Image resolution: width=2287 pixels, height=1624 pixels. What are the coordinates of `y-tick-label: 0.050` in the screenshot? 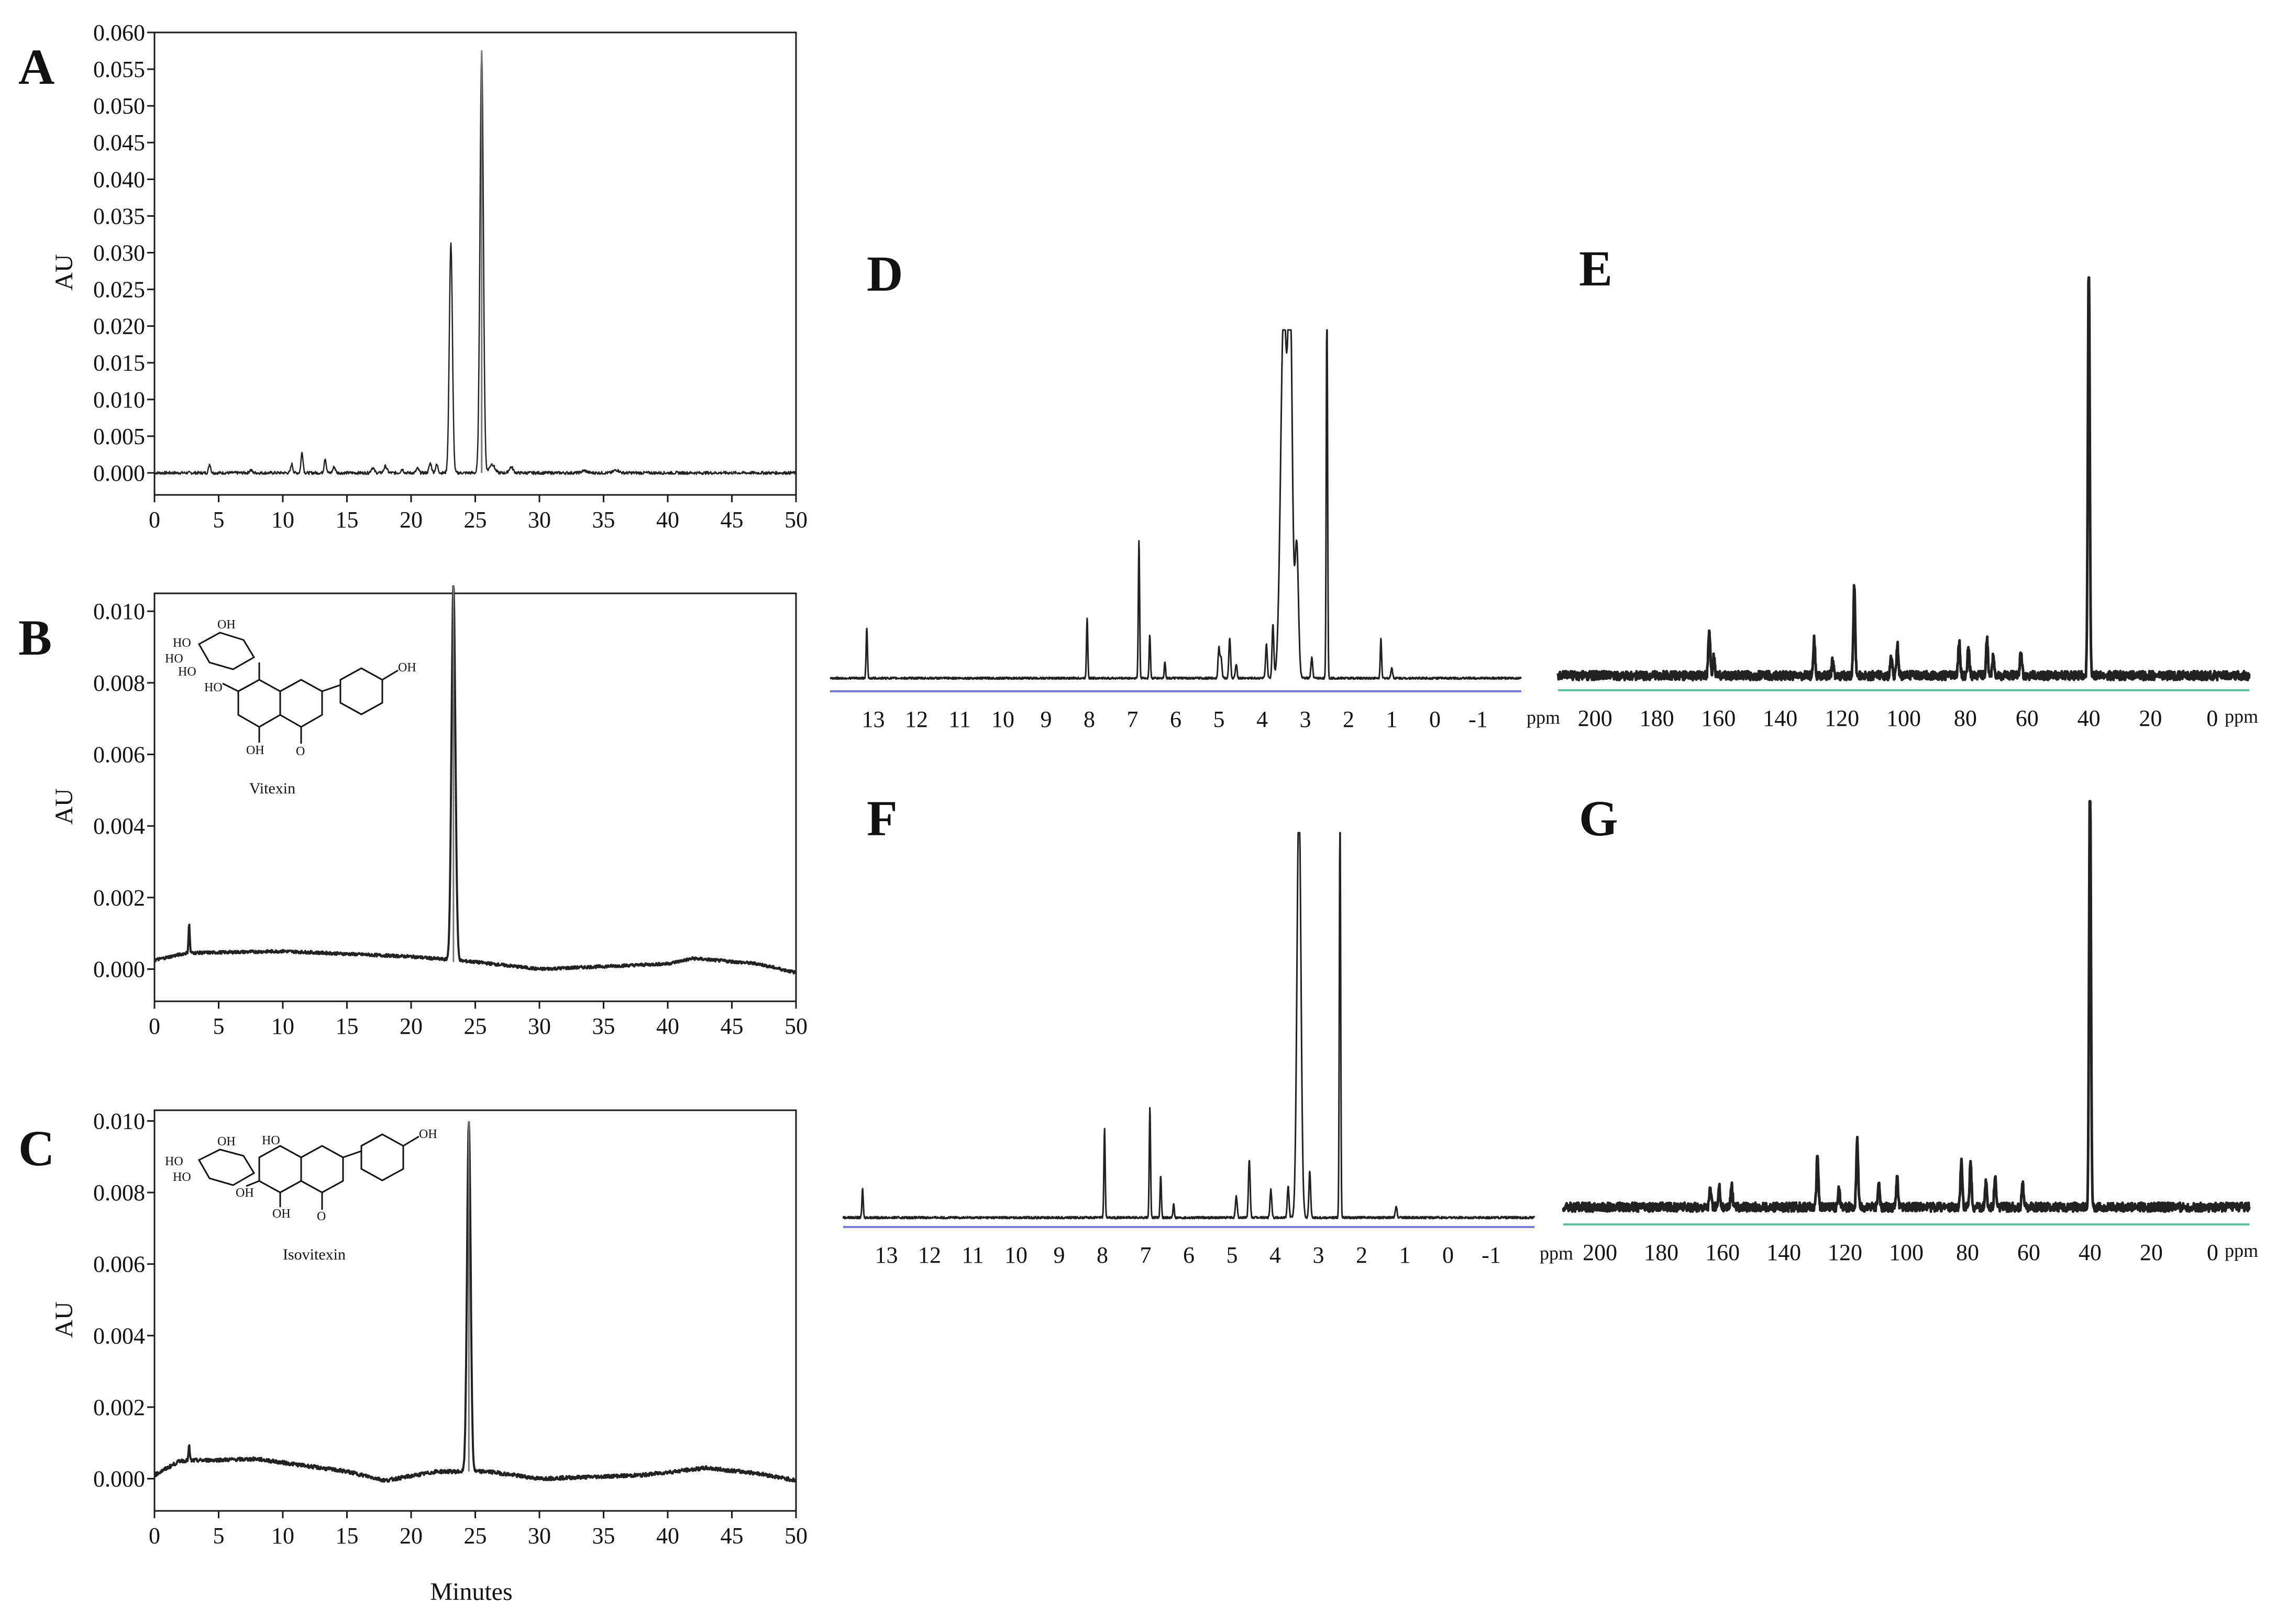 It's located at (119, 106).